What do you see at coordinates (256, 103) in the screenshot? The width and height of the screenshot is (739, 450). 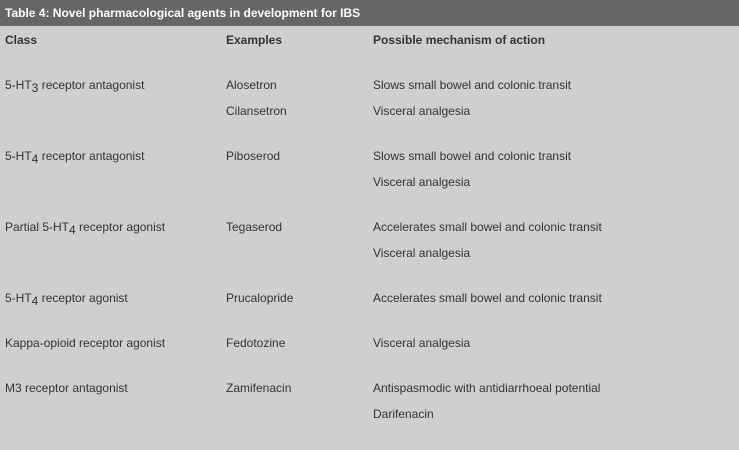 I see `row-examples: Alosetron Cilansetron` at bounding box center [256, 103].